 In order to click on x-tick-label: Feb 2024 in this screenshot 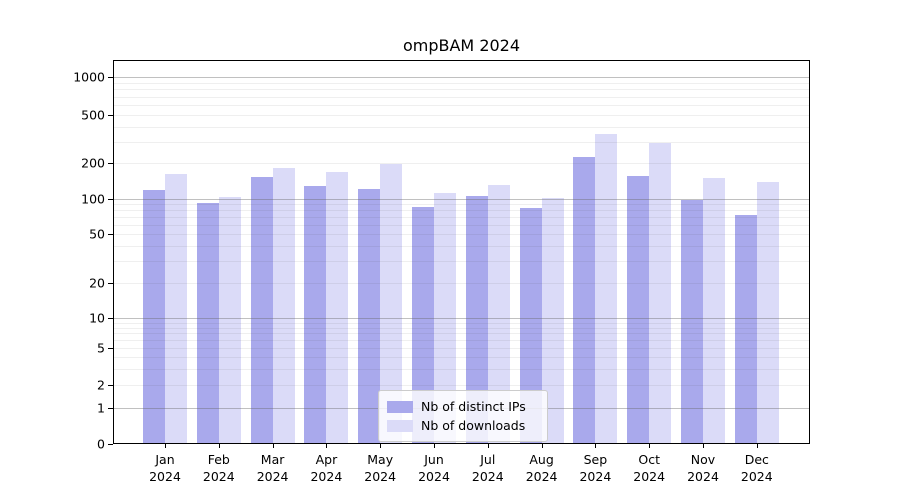, I will do `click(218, 468)`.